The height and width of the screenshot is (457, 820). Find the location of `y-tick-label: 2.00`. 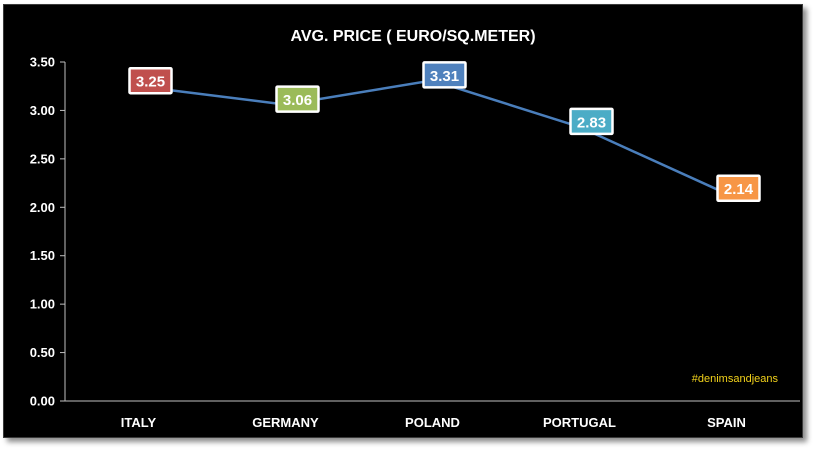

y-tick-label: 2.00 is located at coordinates (42, 207).